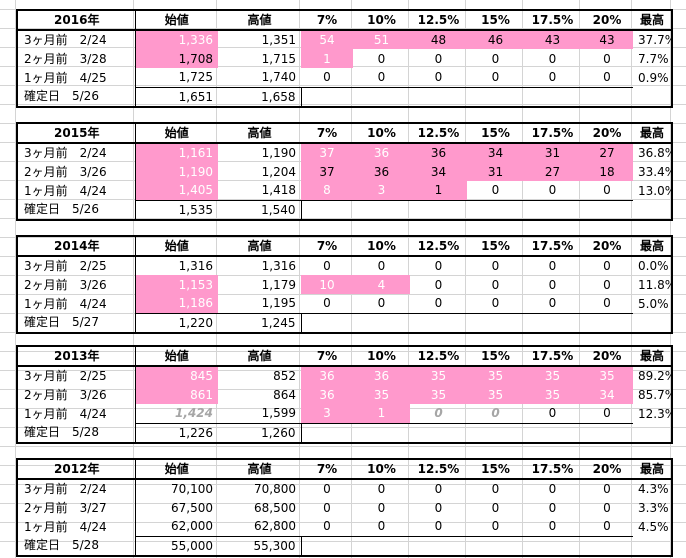 The width and height of the screenshot is (686, 558). What do you see at coordinates (607, 39) in the screenshot?
I see `pct-cell-p20: 43` at bounding box center [607, 39].